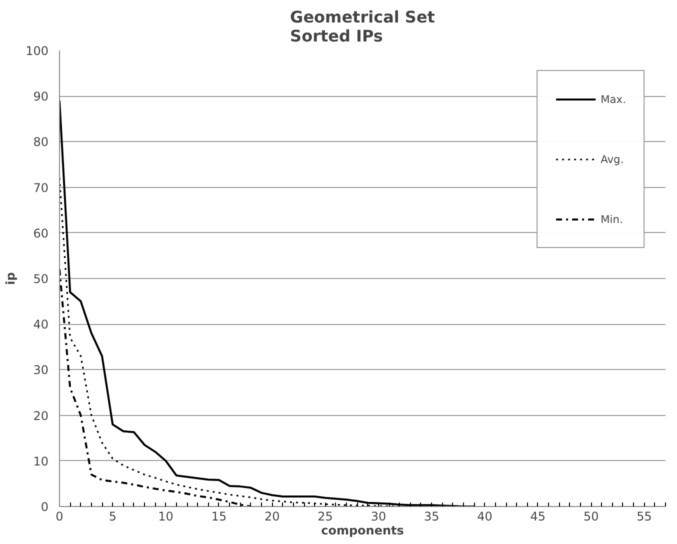 Image resolution: width=677 pixels, height=544 pixels. Describe the element at coordinates (41, 415) in the screenshot. I see `y-tick-label: 20` at that location.